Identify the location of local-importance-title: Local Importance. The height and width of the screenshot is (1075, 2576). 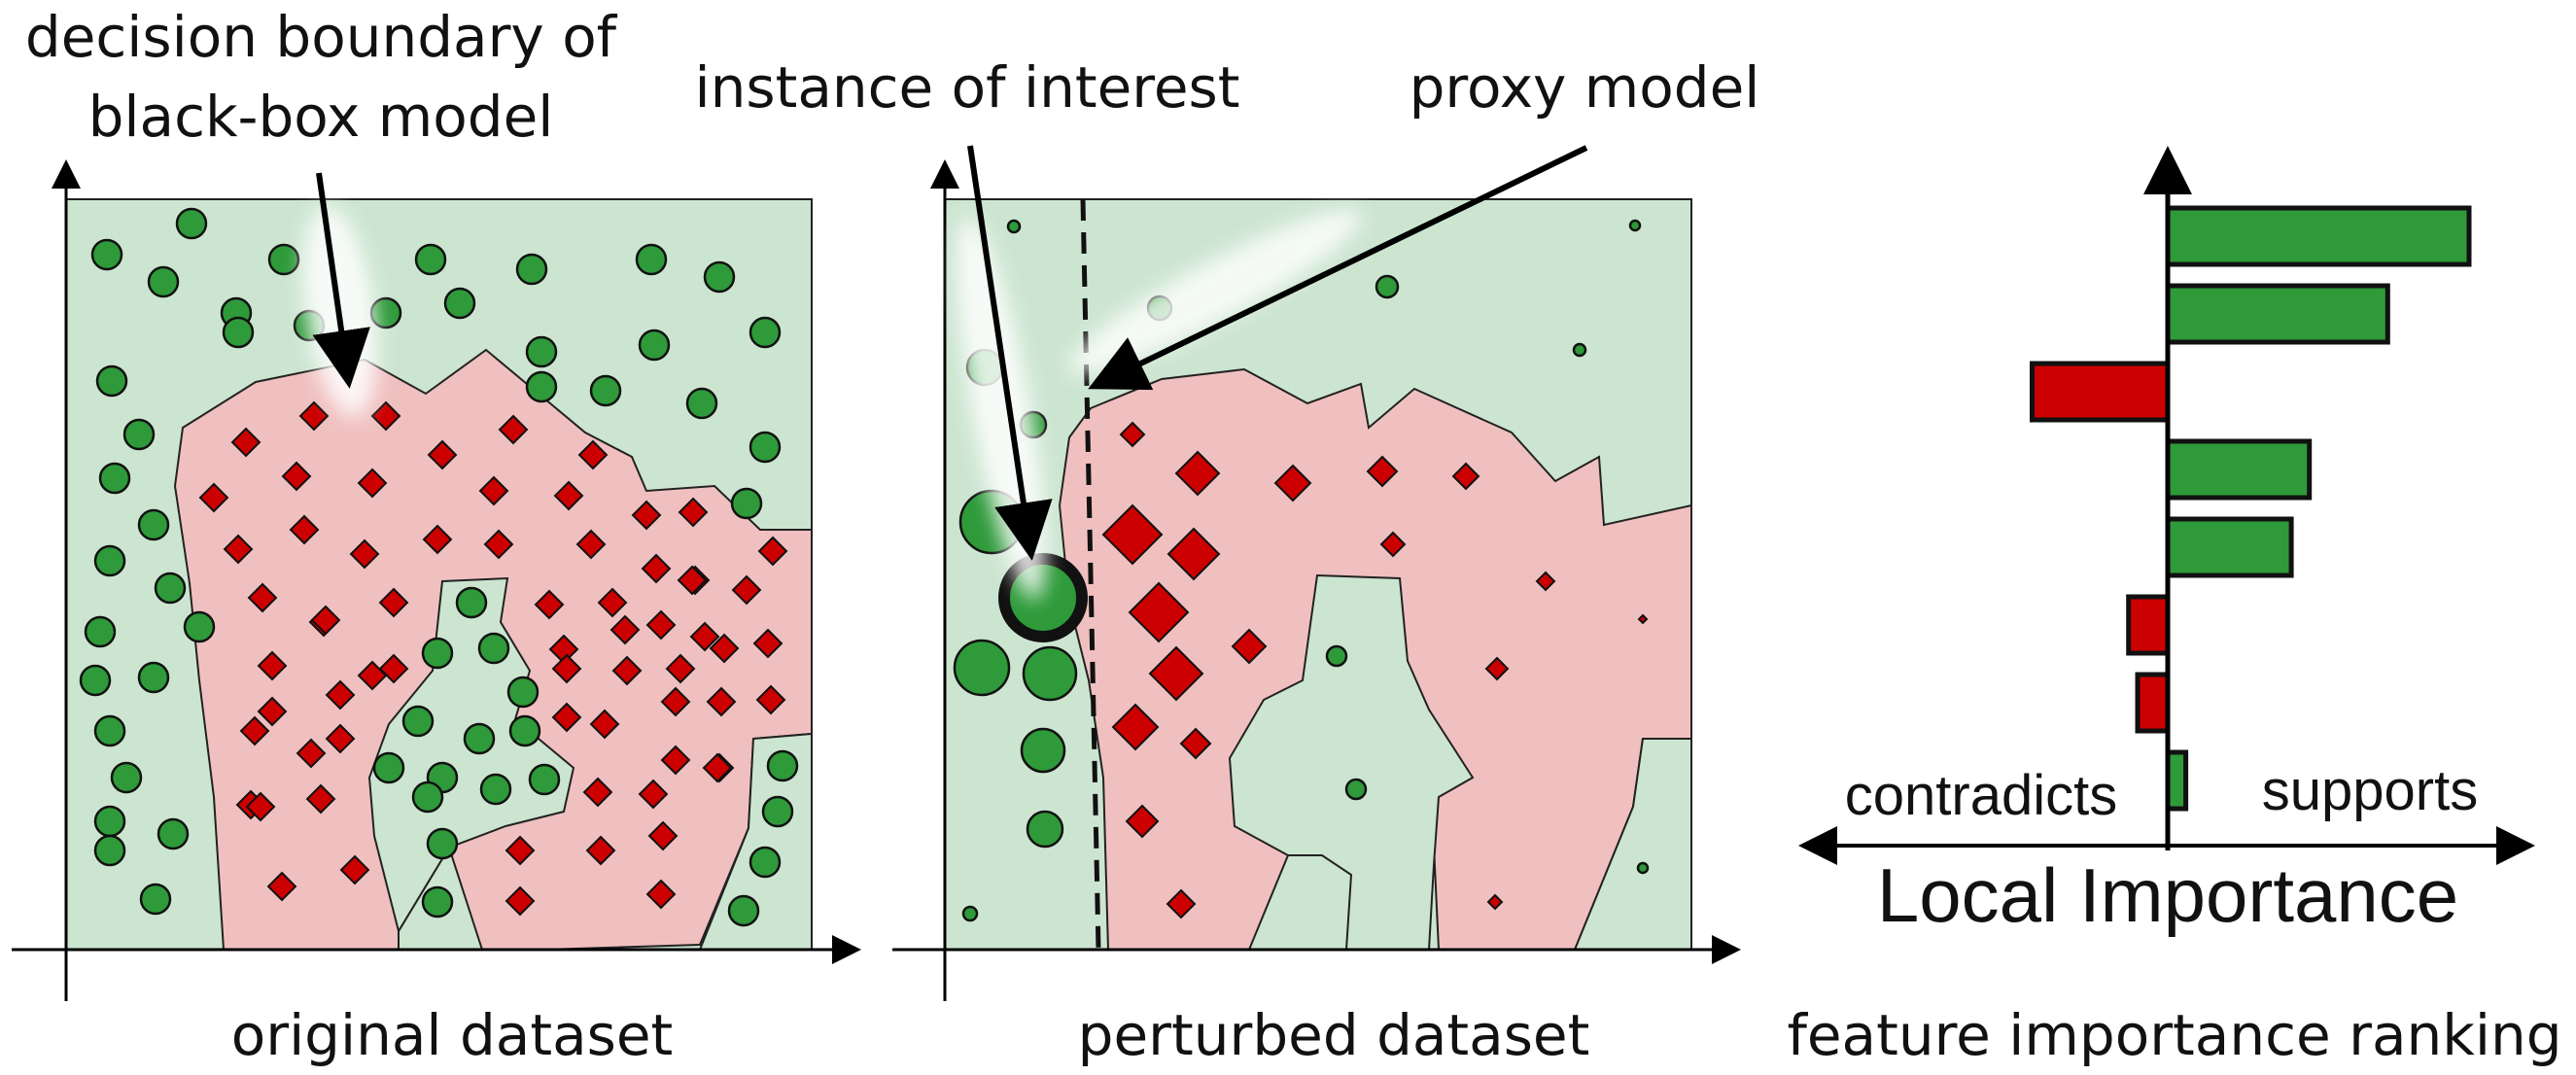
(2167, 895).